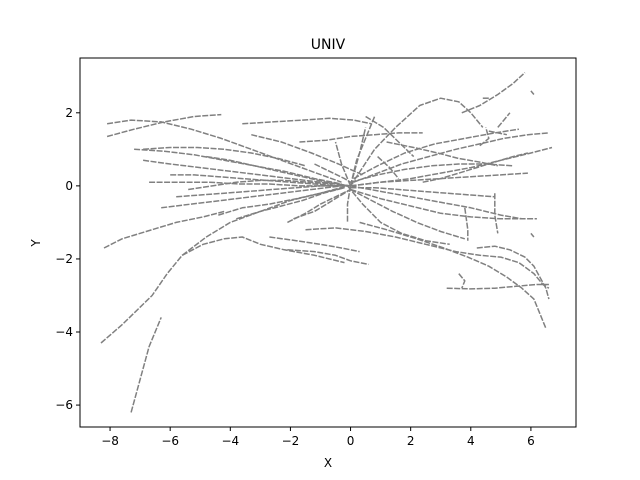 The height and width of the screenshot is (480, 640). Describe the element at coordinates (531, 441) in the screenshot. I see `x-tick-label: 6` at that location.